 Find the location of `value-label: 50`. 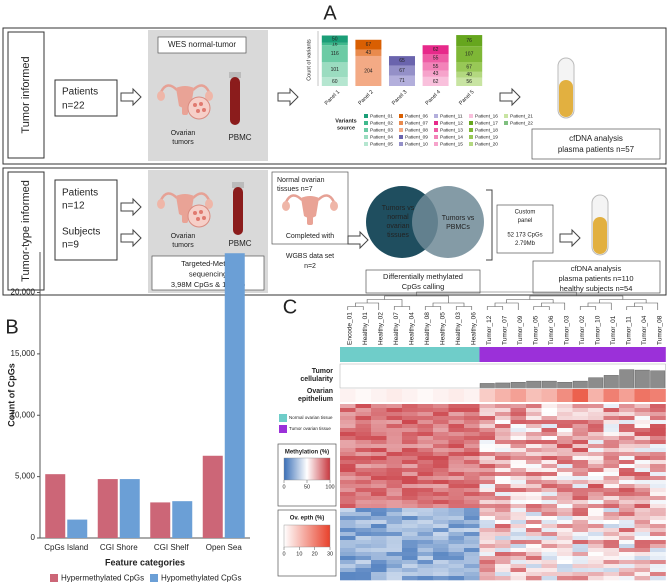

value-label: 50 is located at coordinates (335, 40).